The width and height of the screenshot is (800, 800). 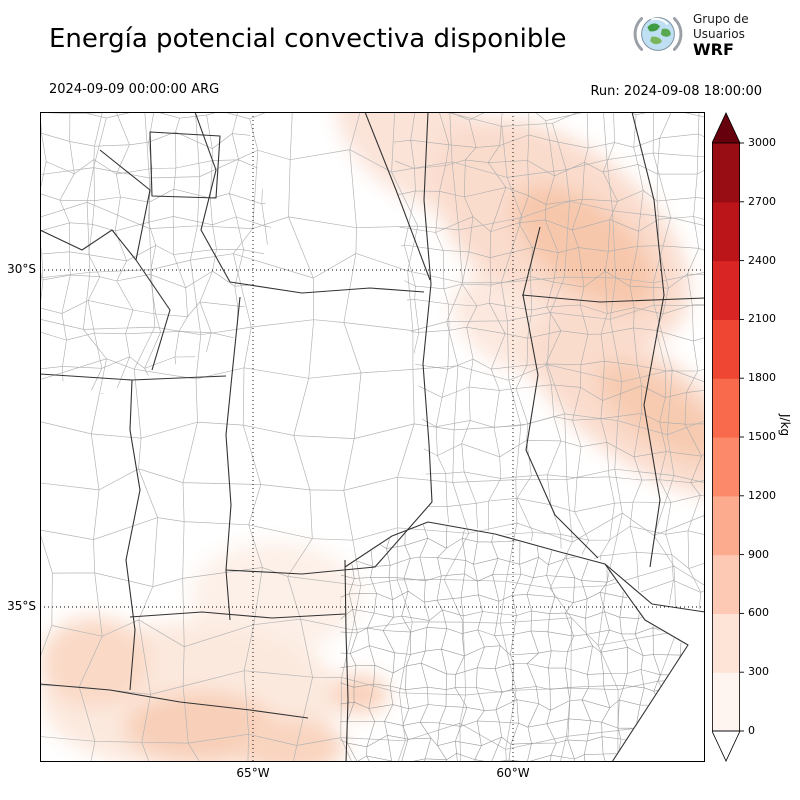 I want to click on colorbar-svg, so click(x=727, y=437).